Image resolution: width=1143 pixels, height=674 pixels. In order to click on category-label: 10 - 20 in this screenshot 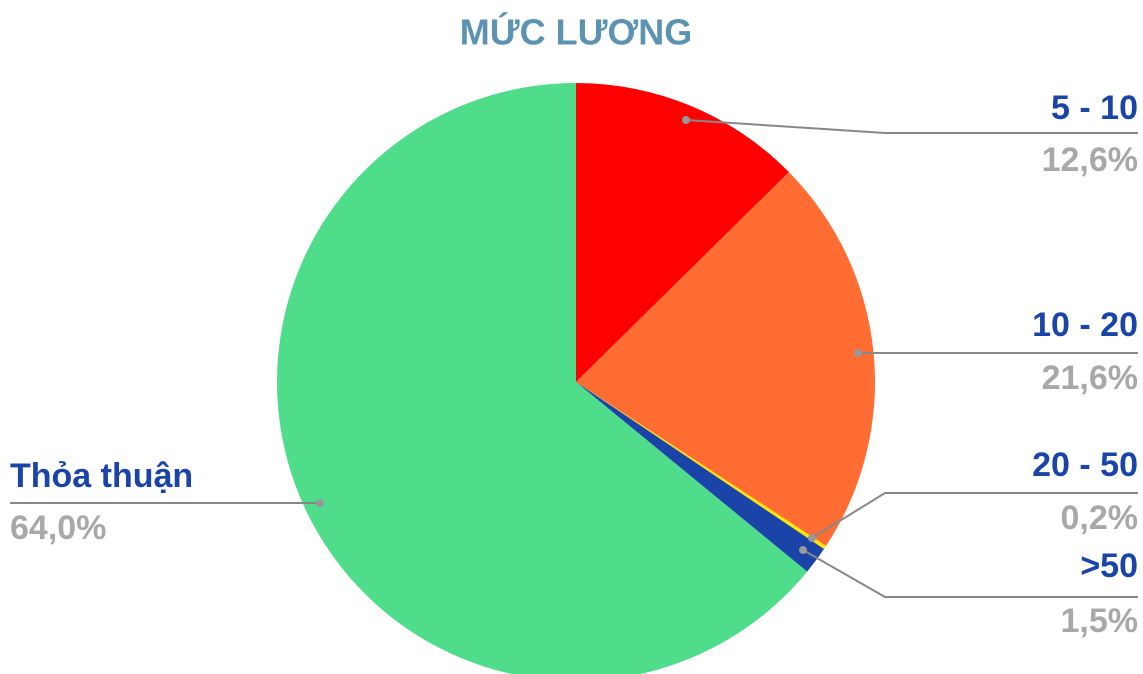, I will do `click(1085, 325)`.